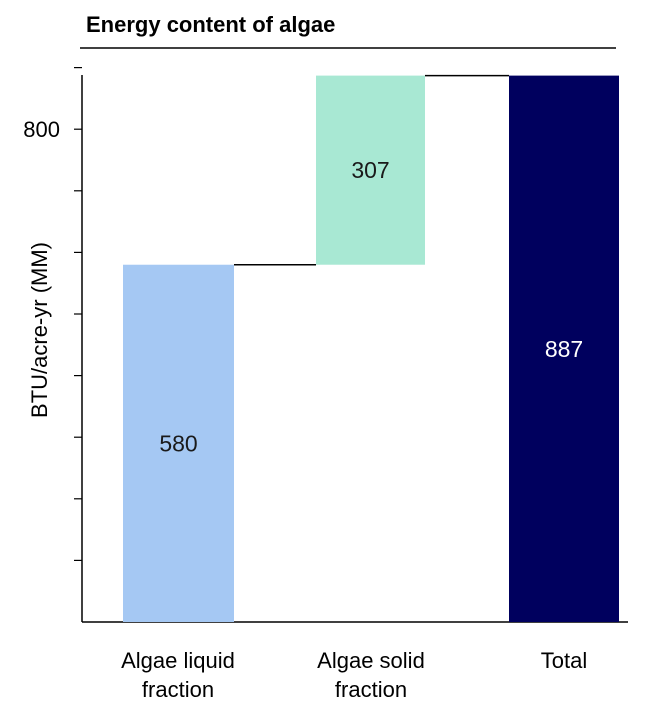 Image resolution: width=655 pixels, height=713 pixels. What do you see at coordinates (39, 330) in the screenshot?
I see `y-axis-label: BTU/acre-yr (MM)` at bounding box center [39, 330].